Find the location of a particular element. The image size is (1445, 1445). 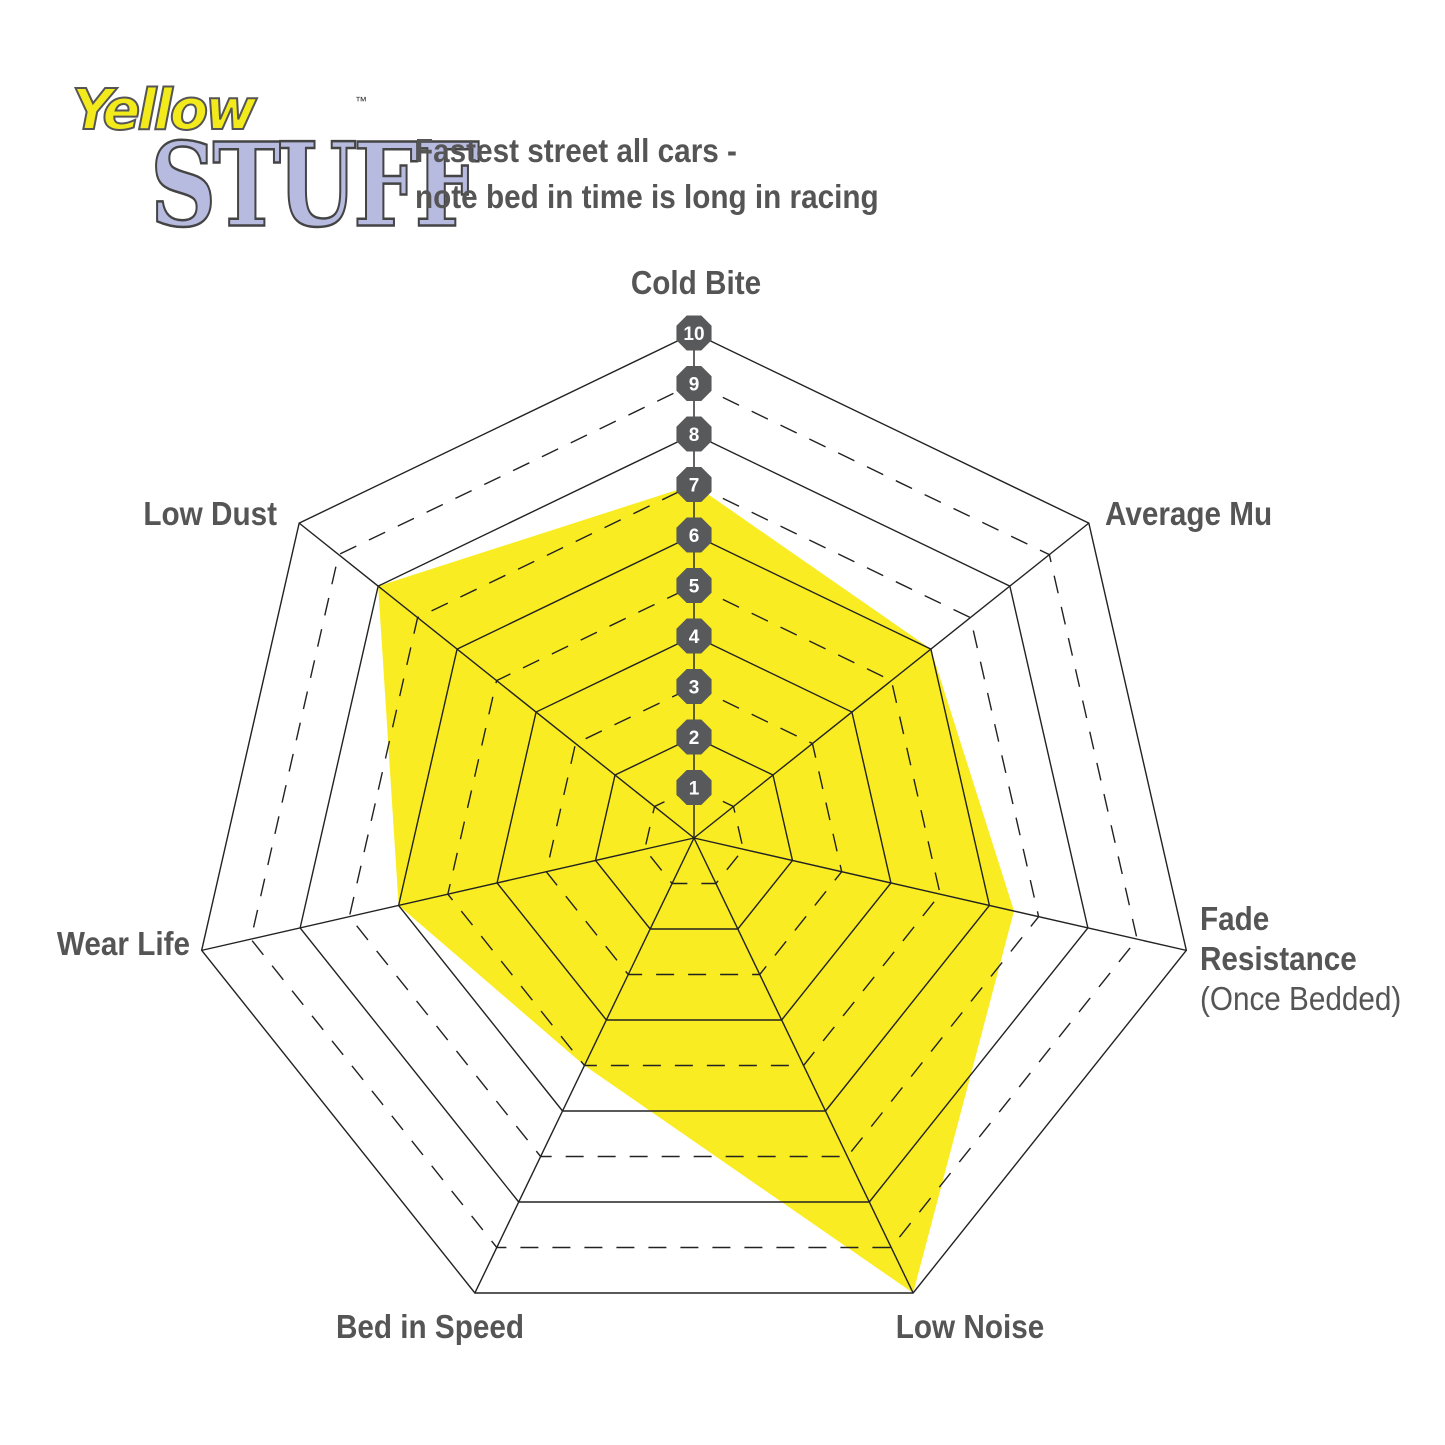

yellow-stuff-logo: Yellow STUFF ™ is located at coordinates (275, 165).